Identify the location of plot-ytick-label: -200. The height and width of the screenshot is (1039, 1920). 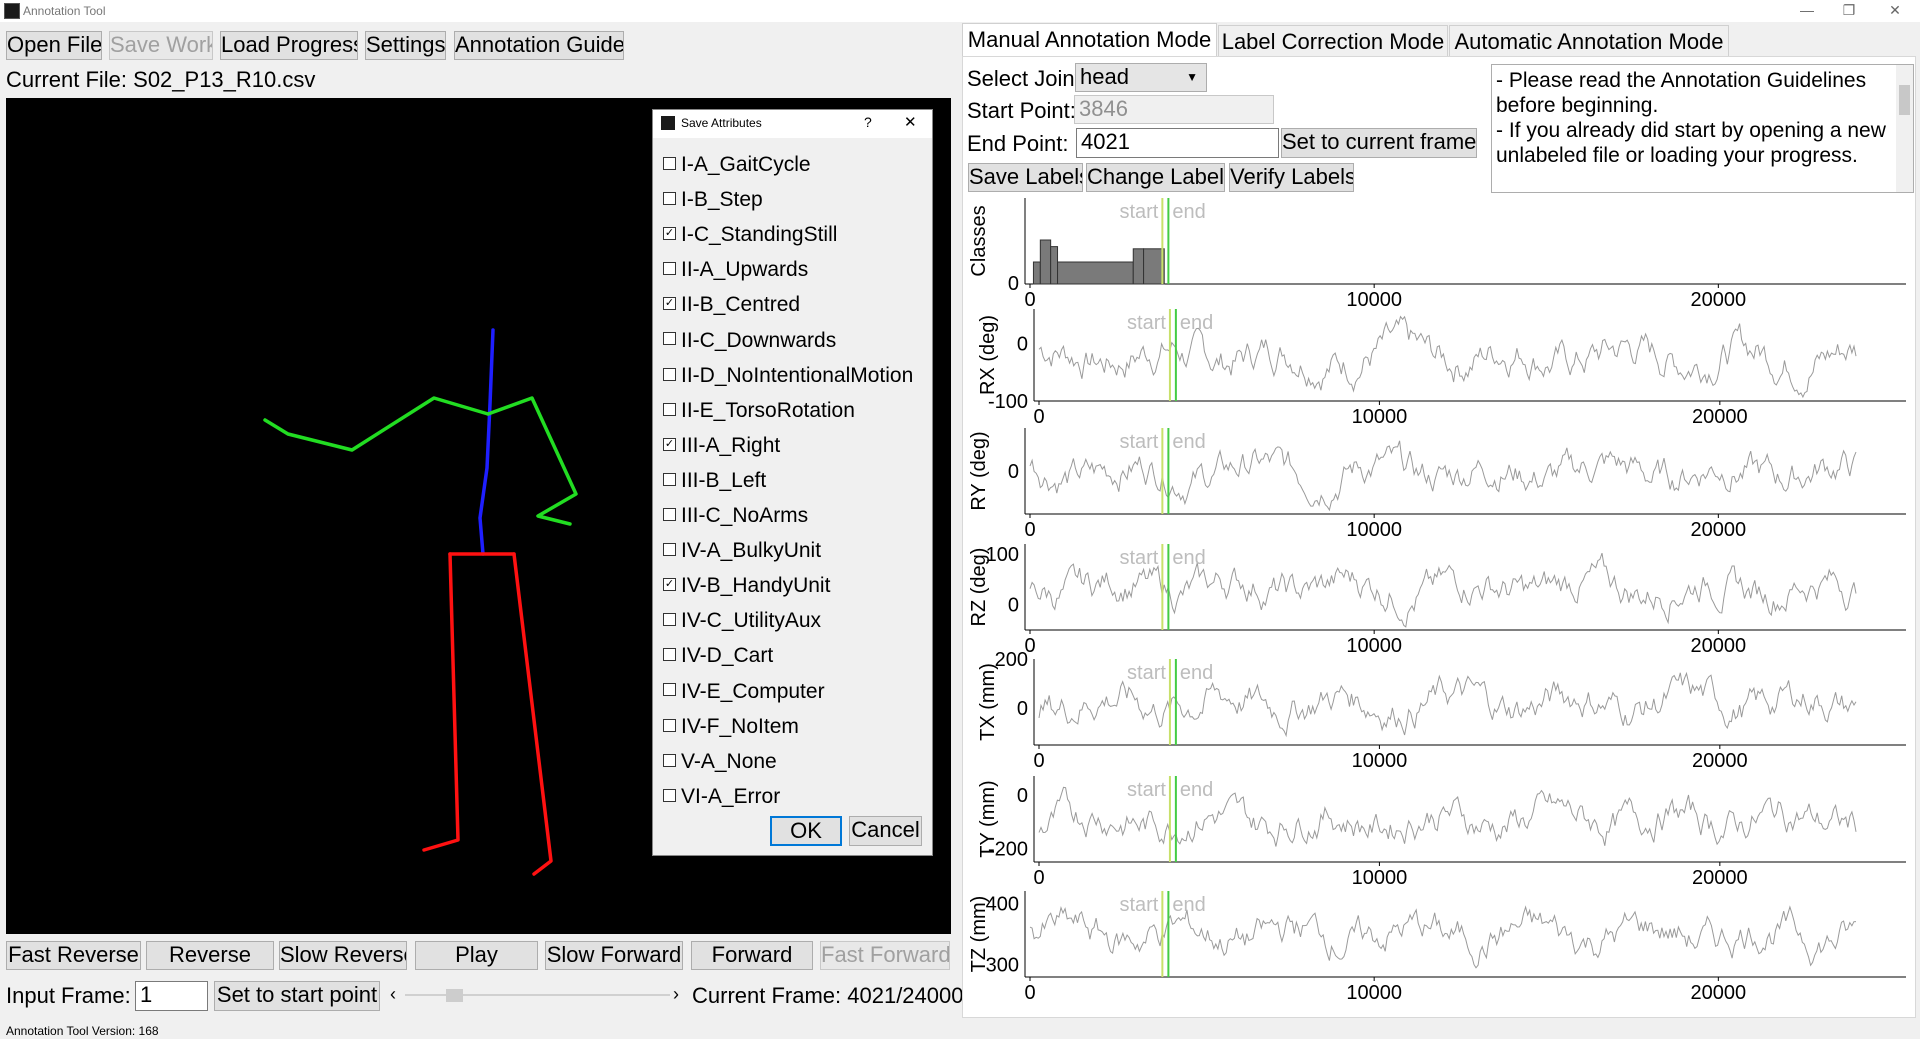
(1008, 850).